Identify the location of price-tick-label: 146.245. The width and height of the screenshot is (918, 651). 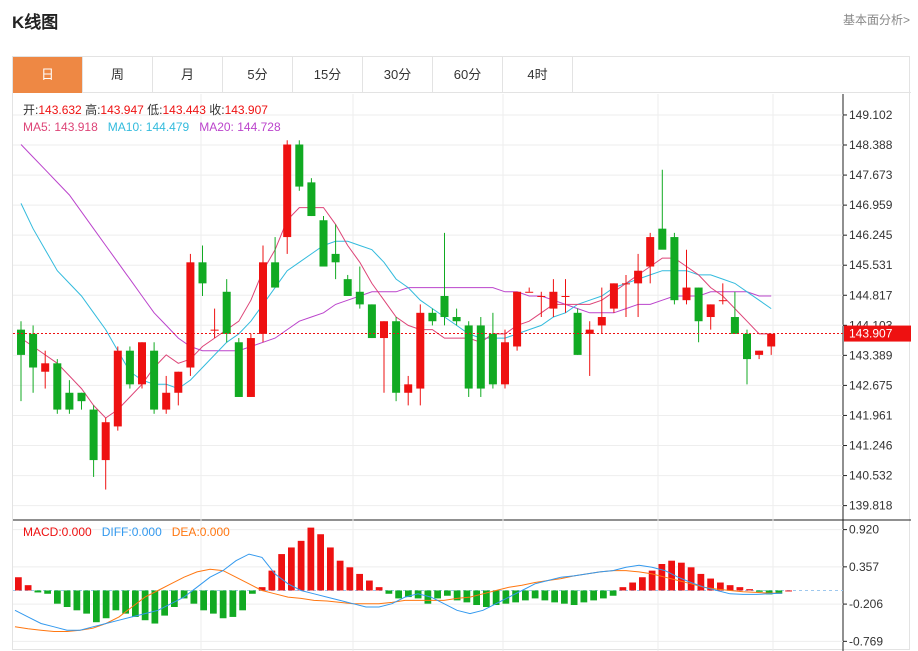
(871, 235).